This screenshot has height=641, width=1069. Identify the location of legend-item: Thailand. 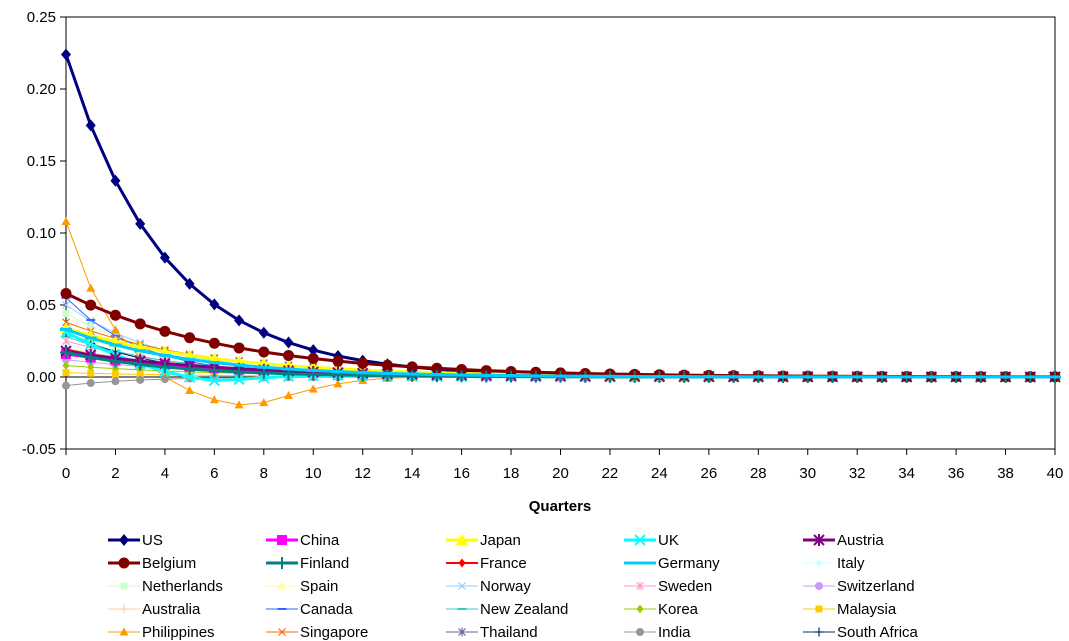
(492, 632).